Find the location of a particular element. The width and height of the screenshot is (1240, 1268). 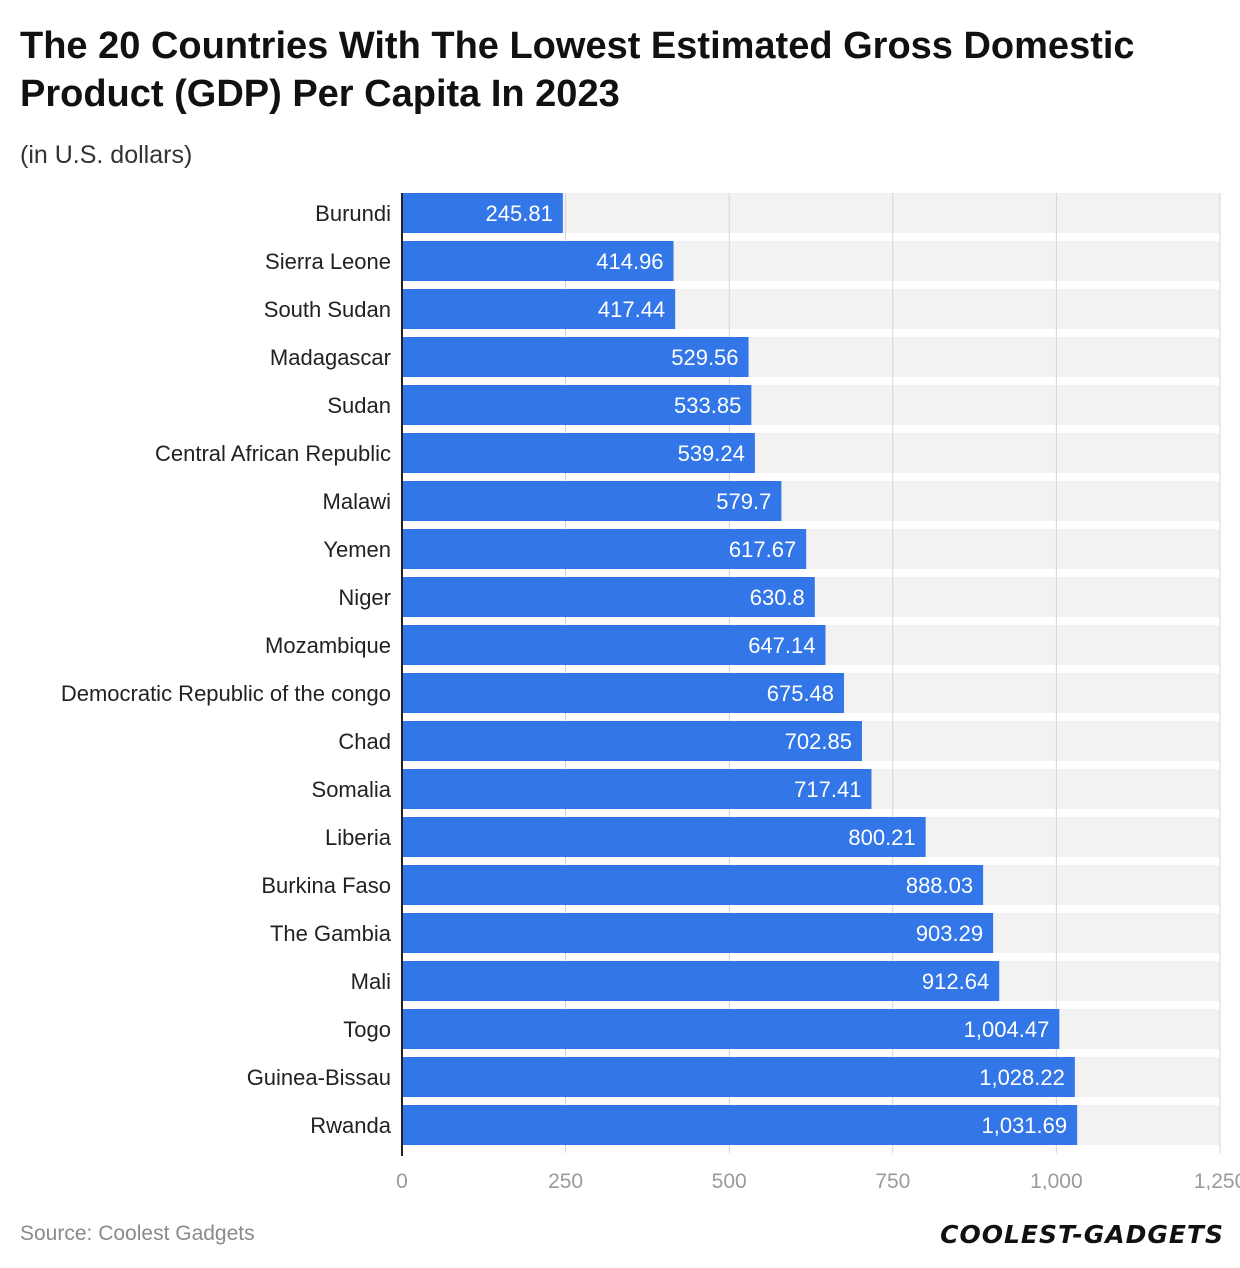

value-label: 539.24 is located at coordinates (711, 453).